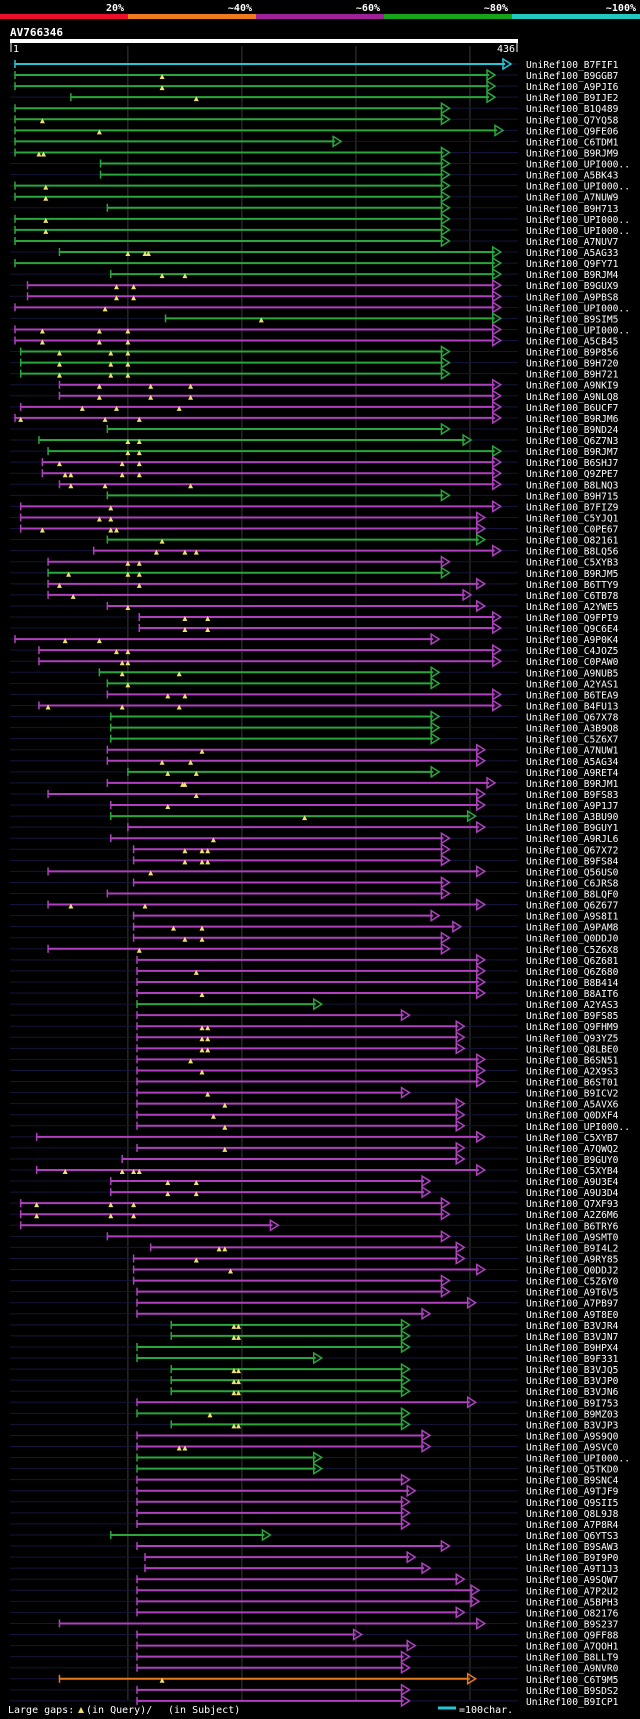  Describe the element at coordinates (572, 1027) in the screenshot. I see `hit-label: UniRef100_Q9FHM9` at that location.